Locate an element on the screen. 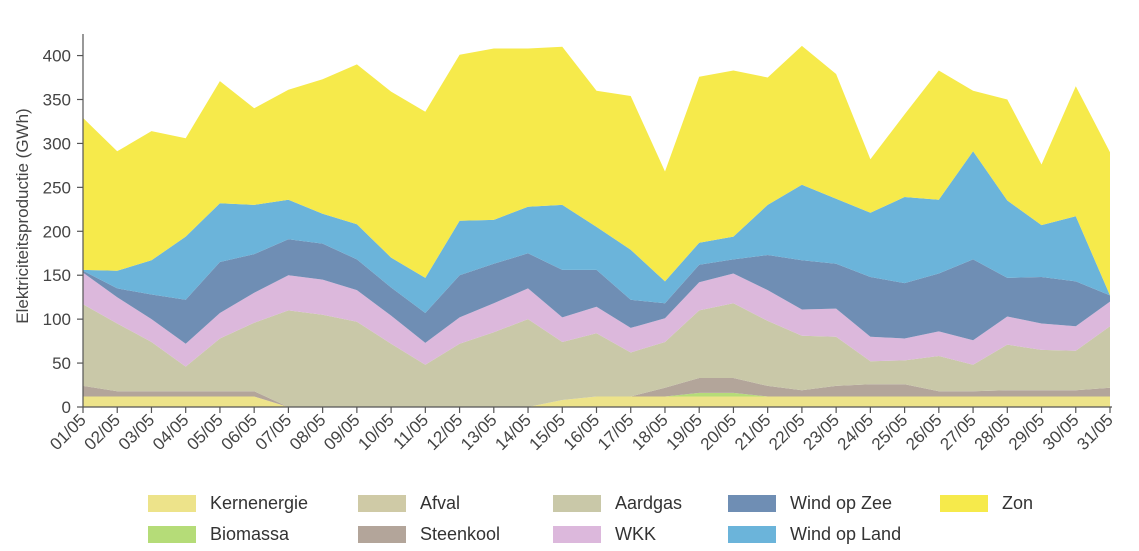 This screenshot has height=551, width=1139. x-tick-label: 17/05 is located at coordinates (616, 432).